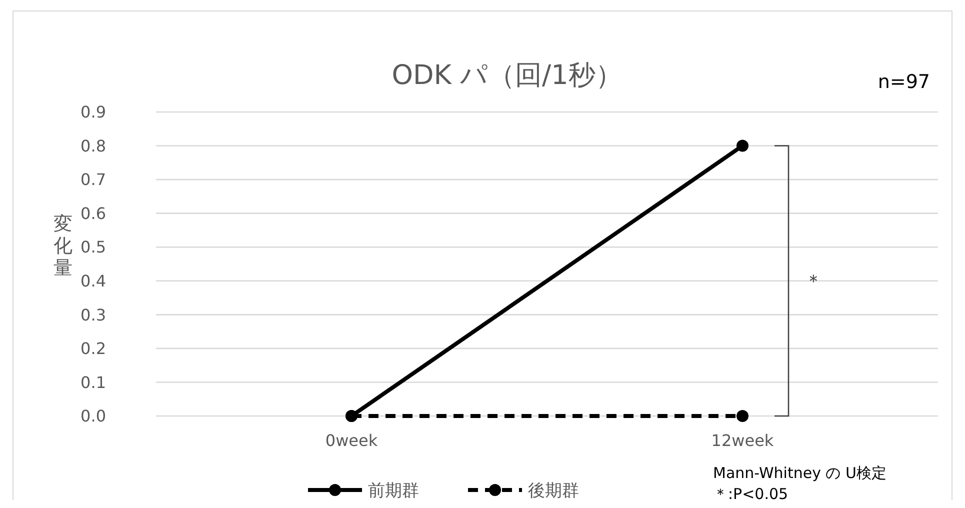  Describe the element at coordinates (93, 280) in the screenshot. I see `y-tick-label: 0.4` at that location.